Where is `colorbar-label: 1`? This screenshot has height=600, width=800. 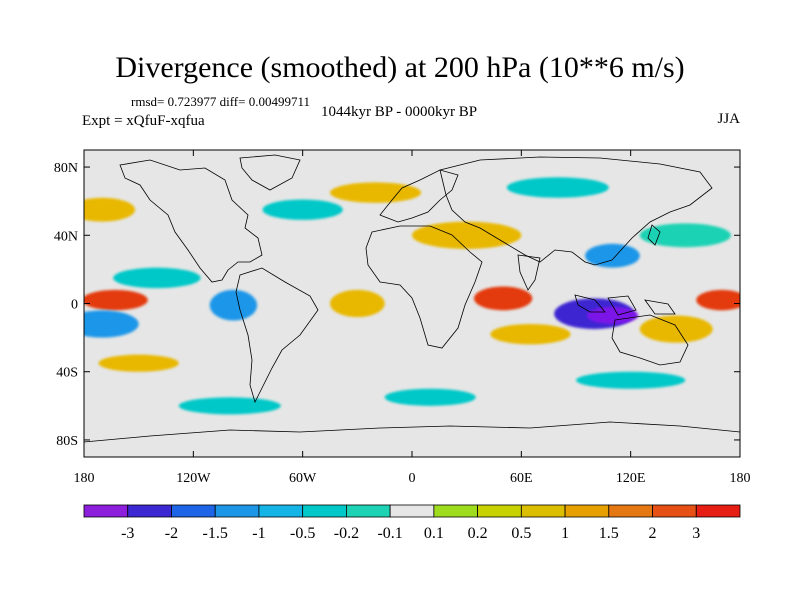 colorbar-label: 1 is located at coordinates (565, 533).